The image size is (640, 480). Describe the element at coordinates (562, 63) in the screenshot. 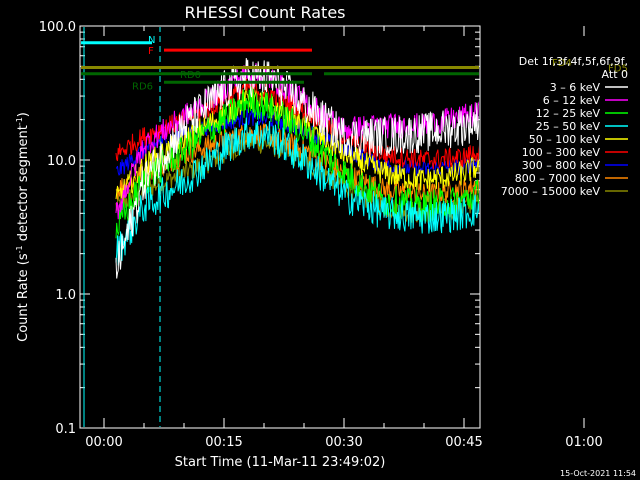

I see `state-bar-label: FD4` at that location.